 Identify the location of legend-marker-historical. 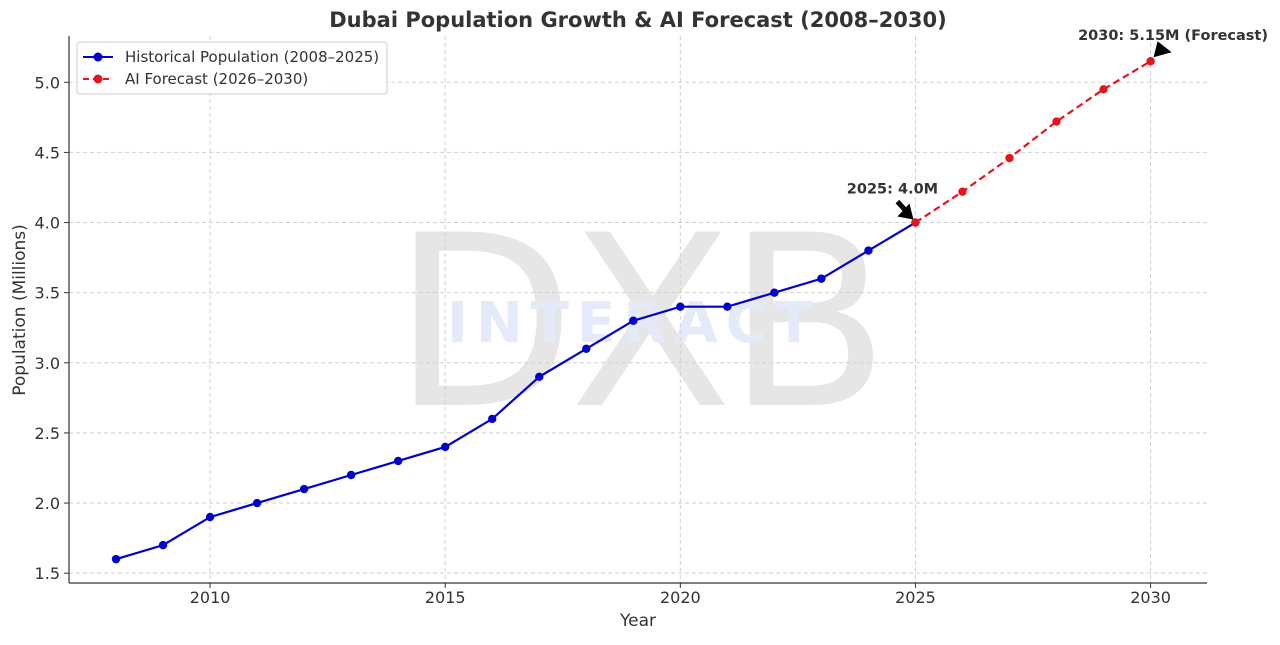
(98, 57).